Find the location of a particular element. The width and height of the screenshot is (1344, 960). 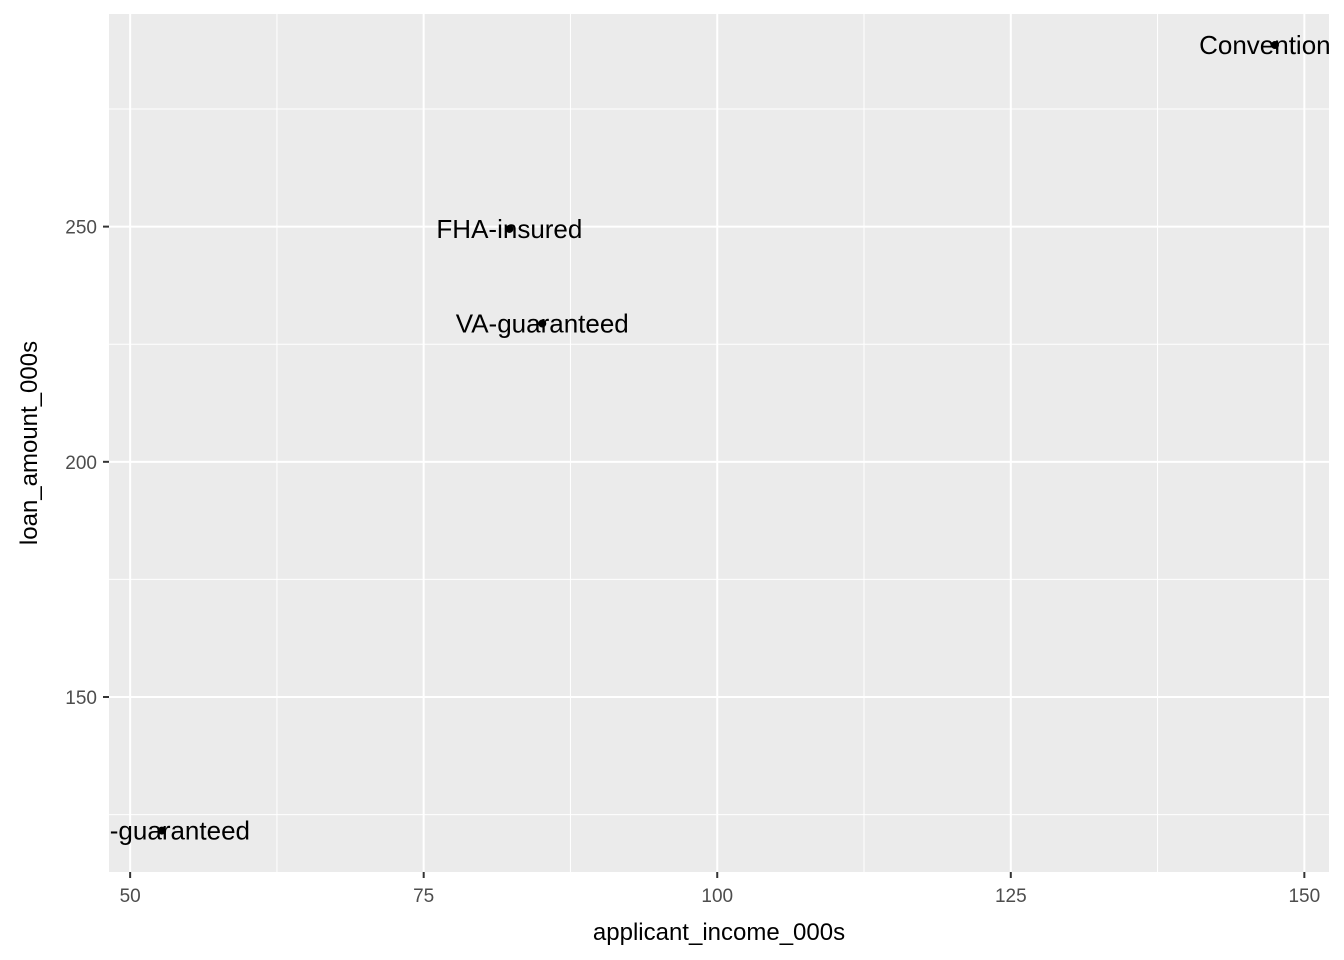

y-tick-label: 200 is located at coordinates (81, 463).